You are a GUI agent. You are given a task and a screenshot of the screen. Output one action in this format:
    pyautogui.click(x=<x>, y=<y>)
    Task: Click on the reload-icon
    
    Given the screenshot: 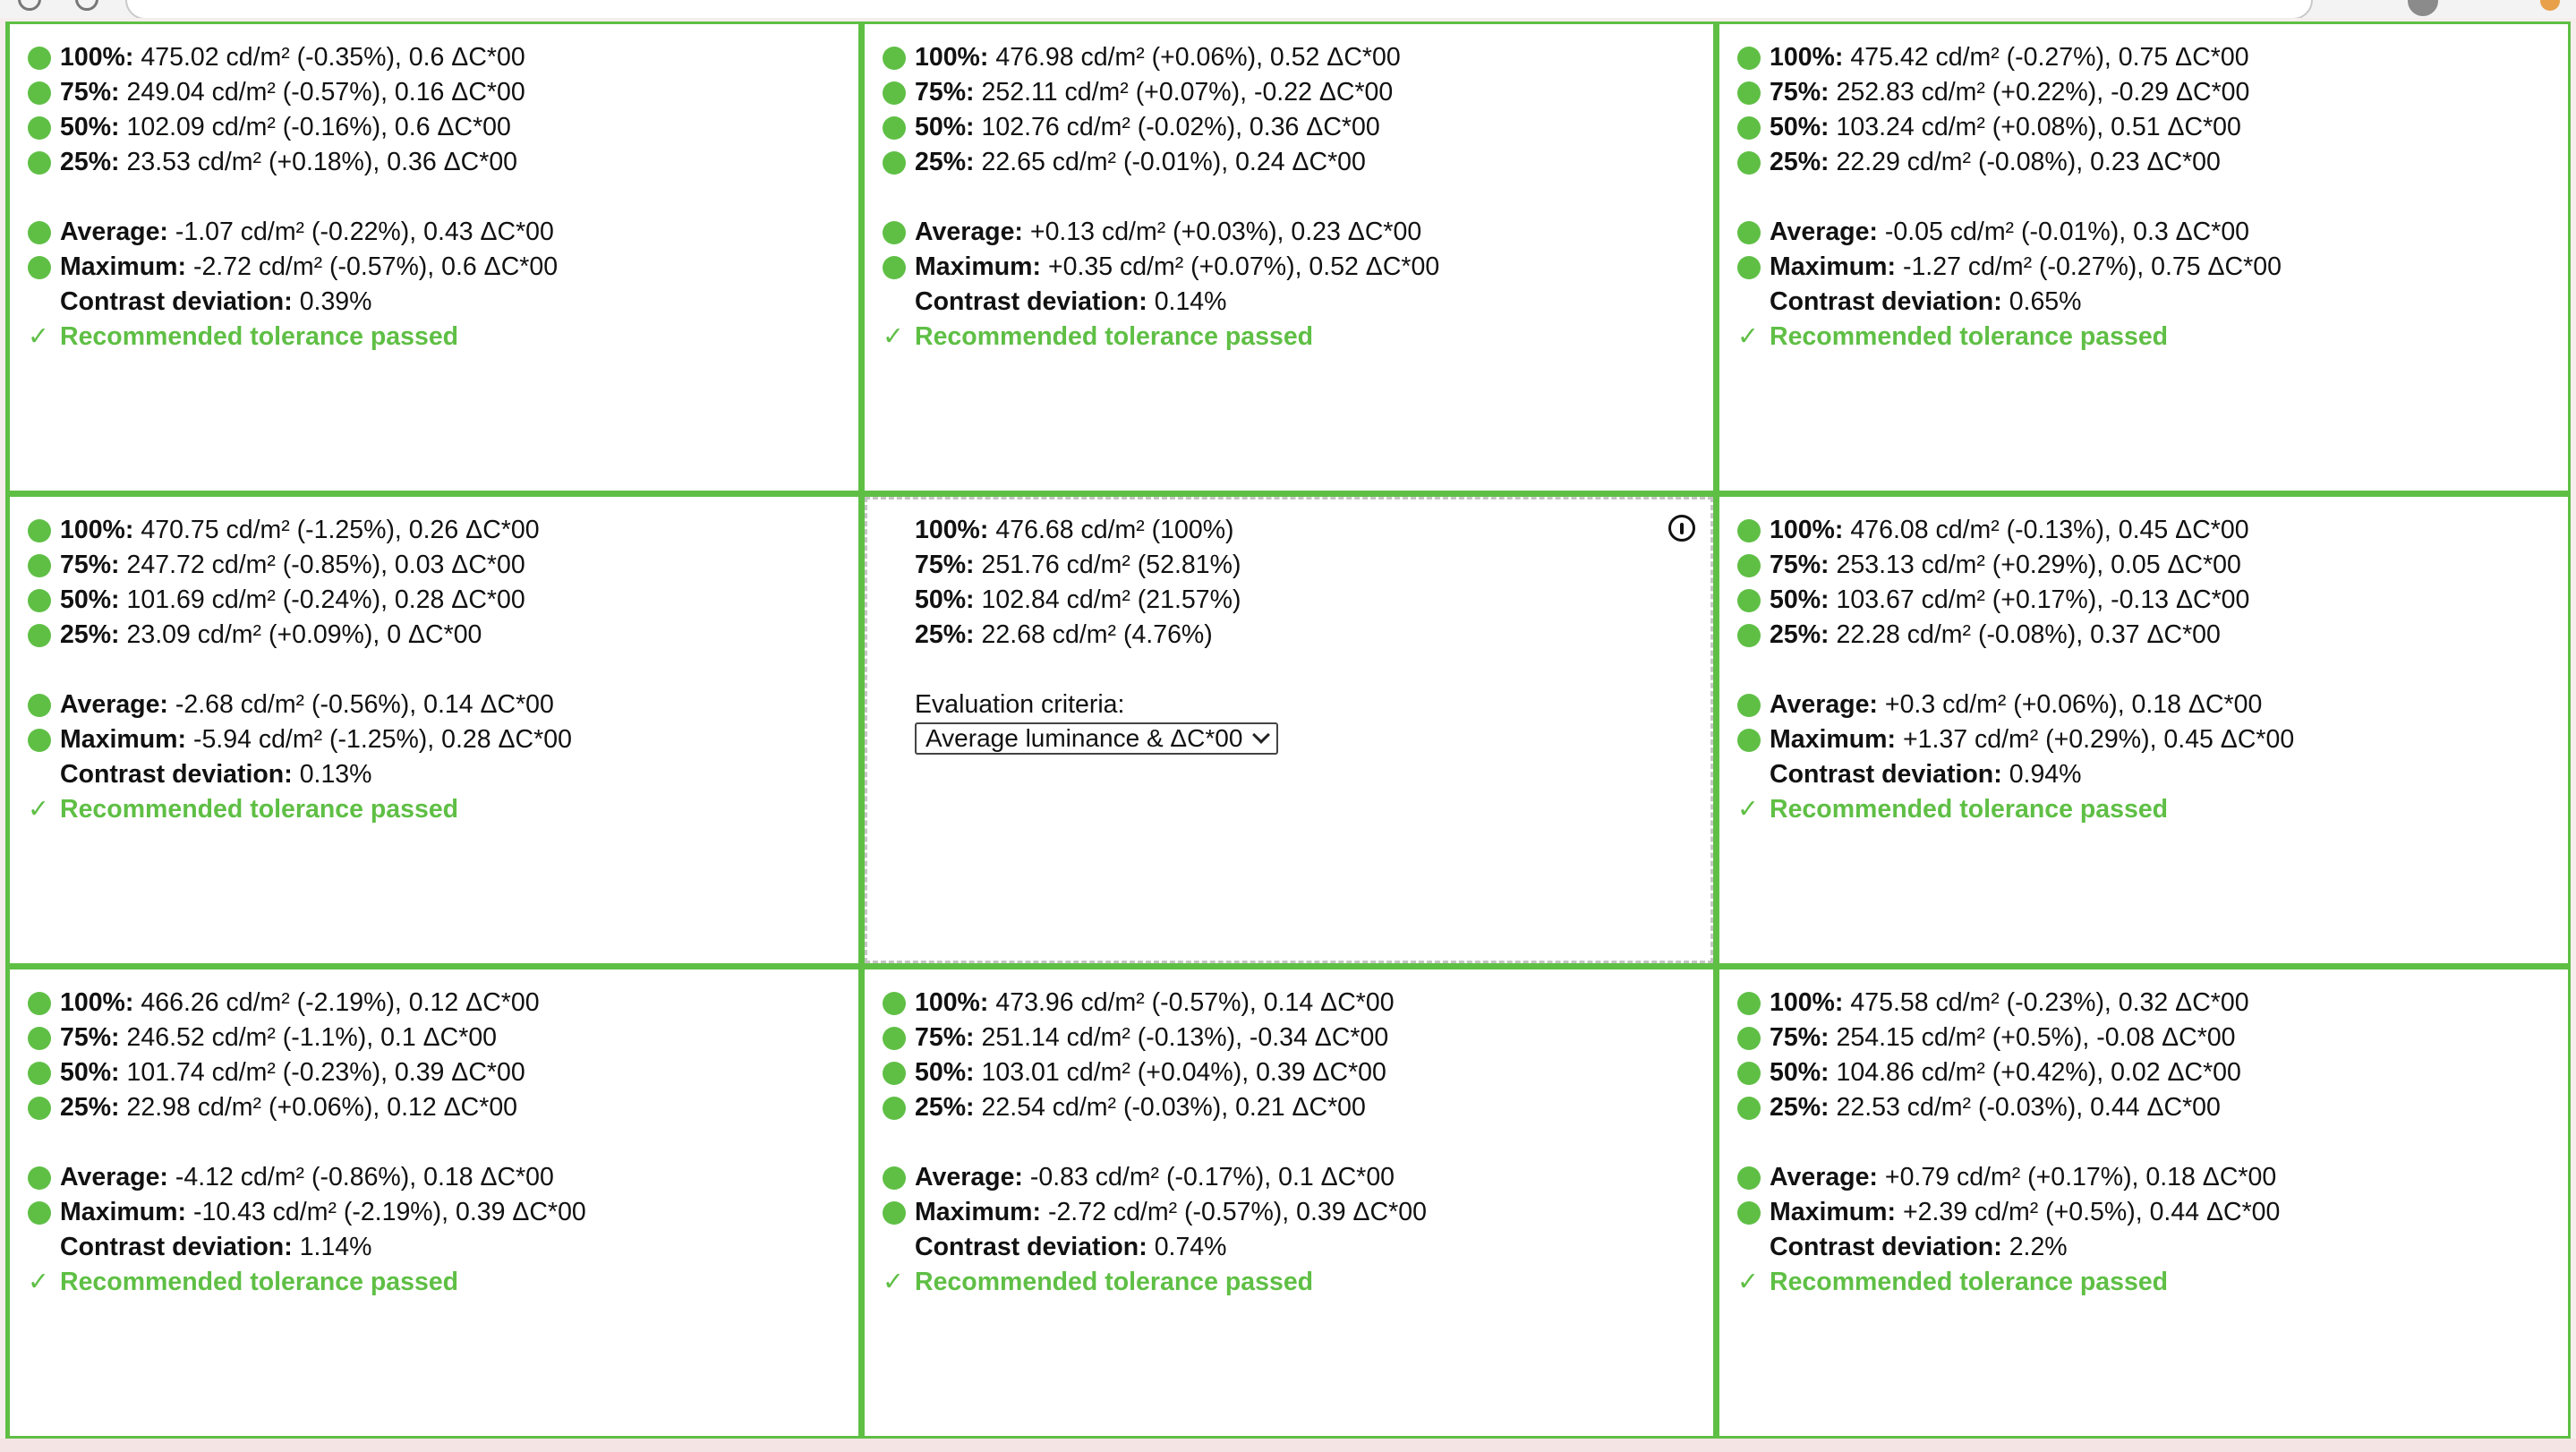 What is the action you would take?
    pyautogui.click(x=86, y=5)
    